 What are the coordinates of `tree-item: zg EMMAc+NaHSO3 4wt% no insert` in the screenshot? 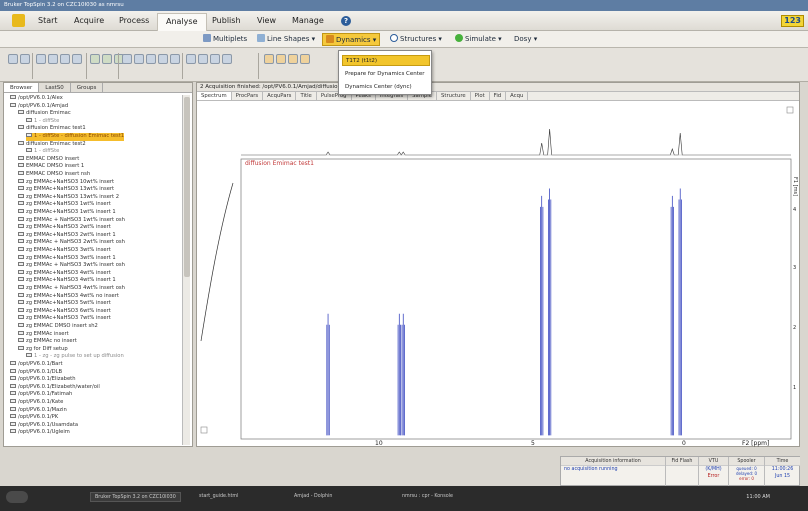 It's located at (68, 296).